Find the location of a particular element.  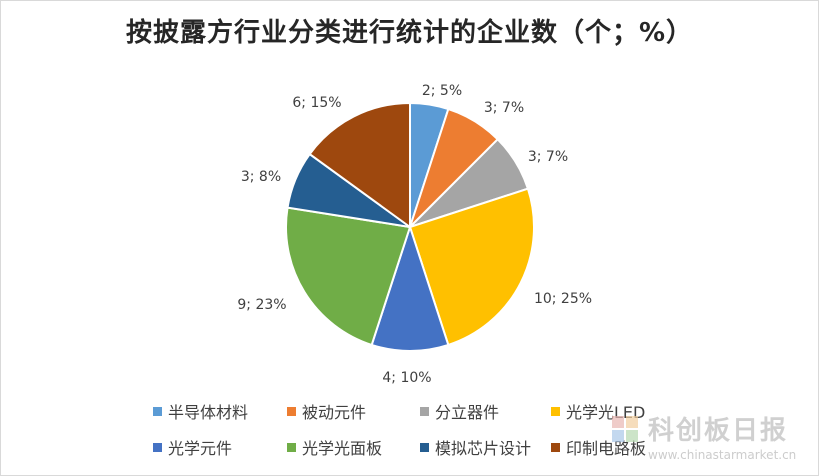

slice-data-label: 3; 8% is located at coordinates (261, 177).